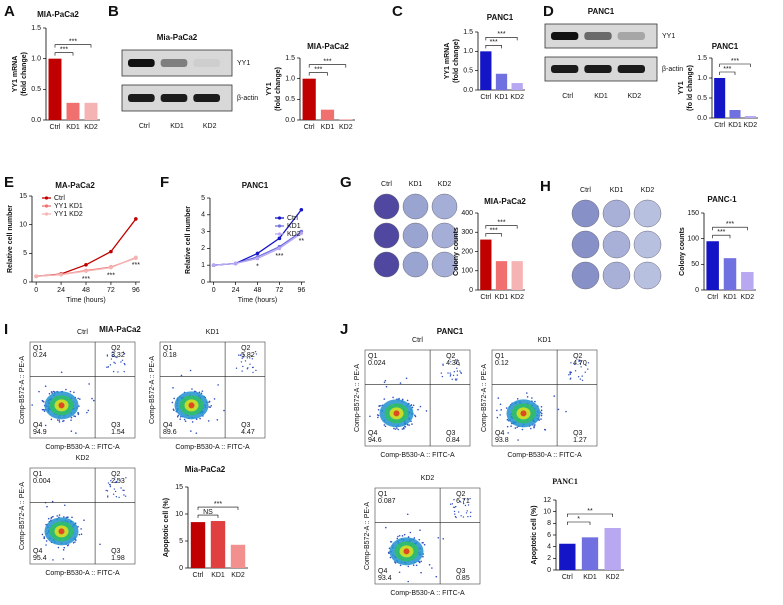 Image resolution: width=783 pixels, height=605 pixels. Describe the element at coordinates (416, 184) in the screenshot. I see `colony-label: KD1` at that location.